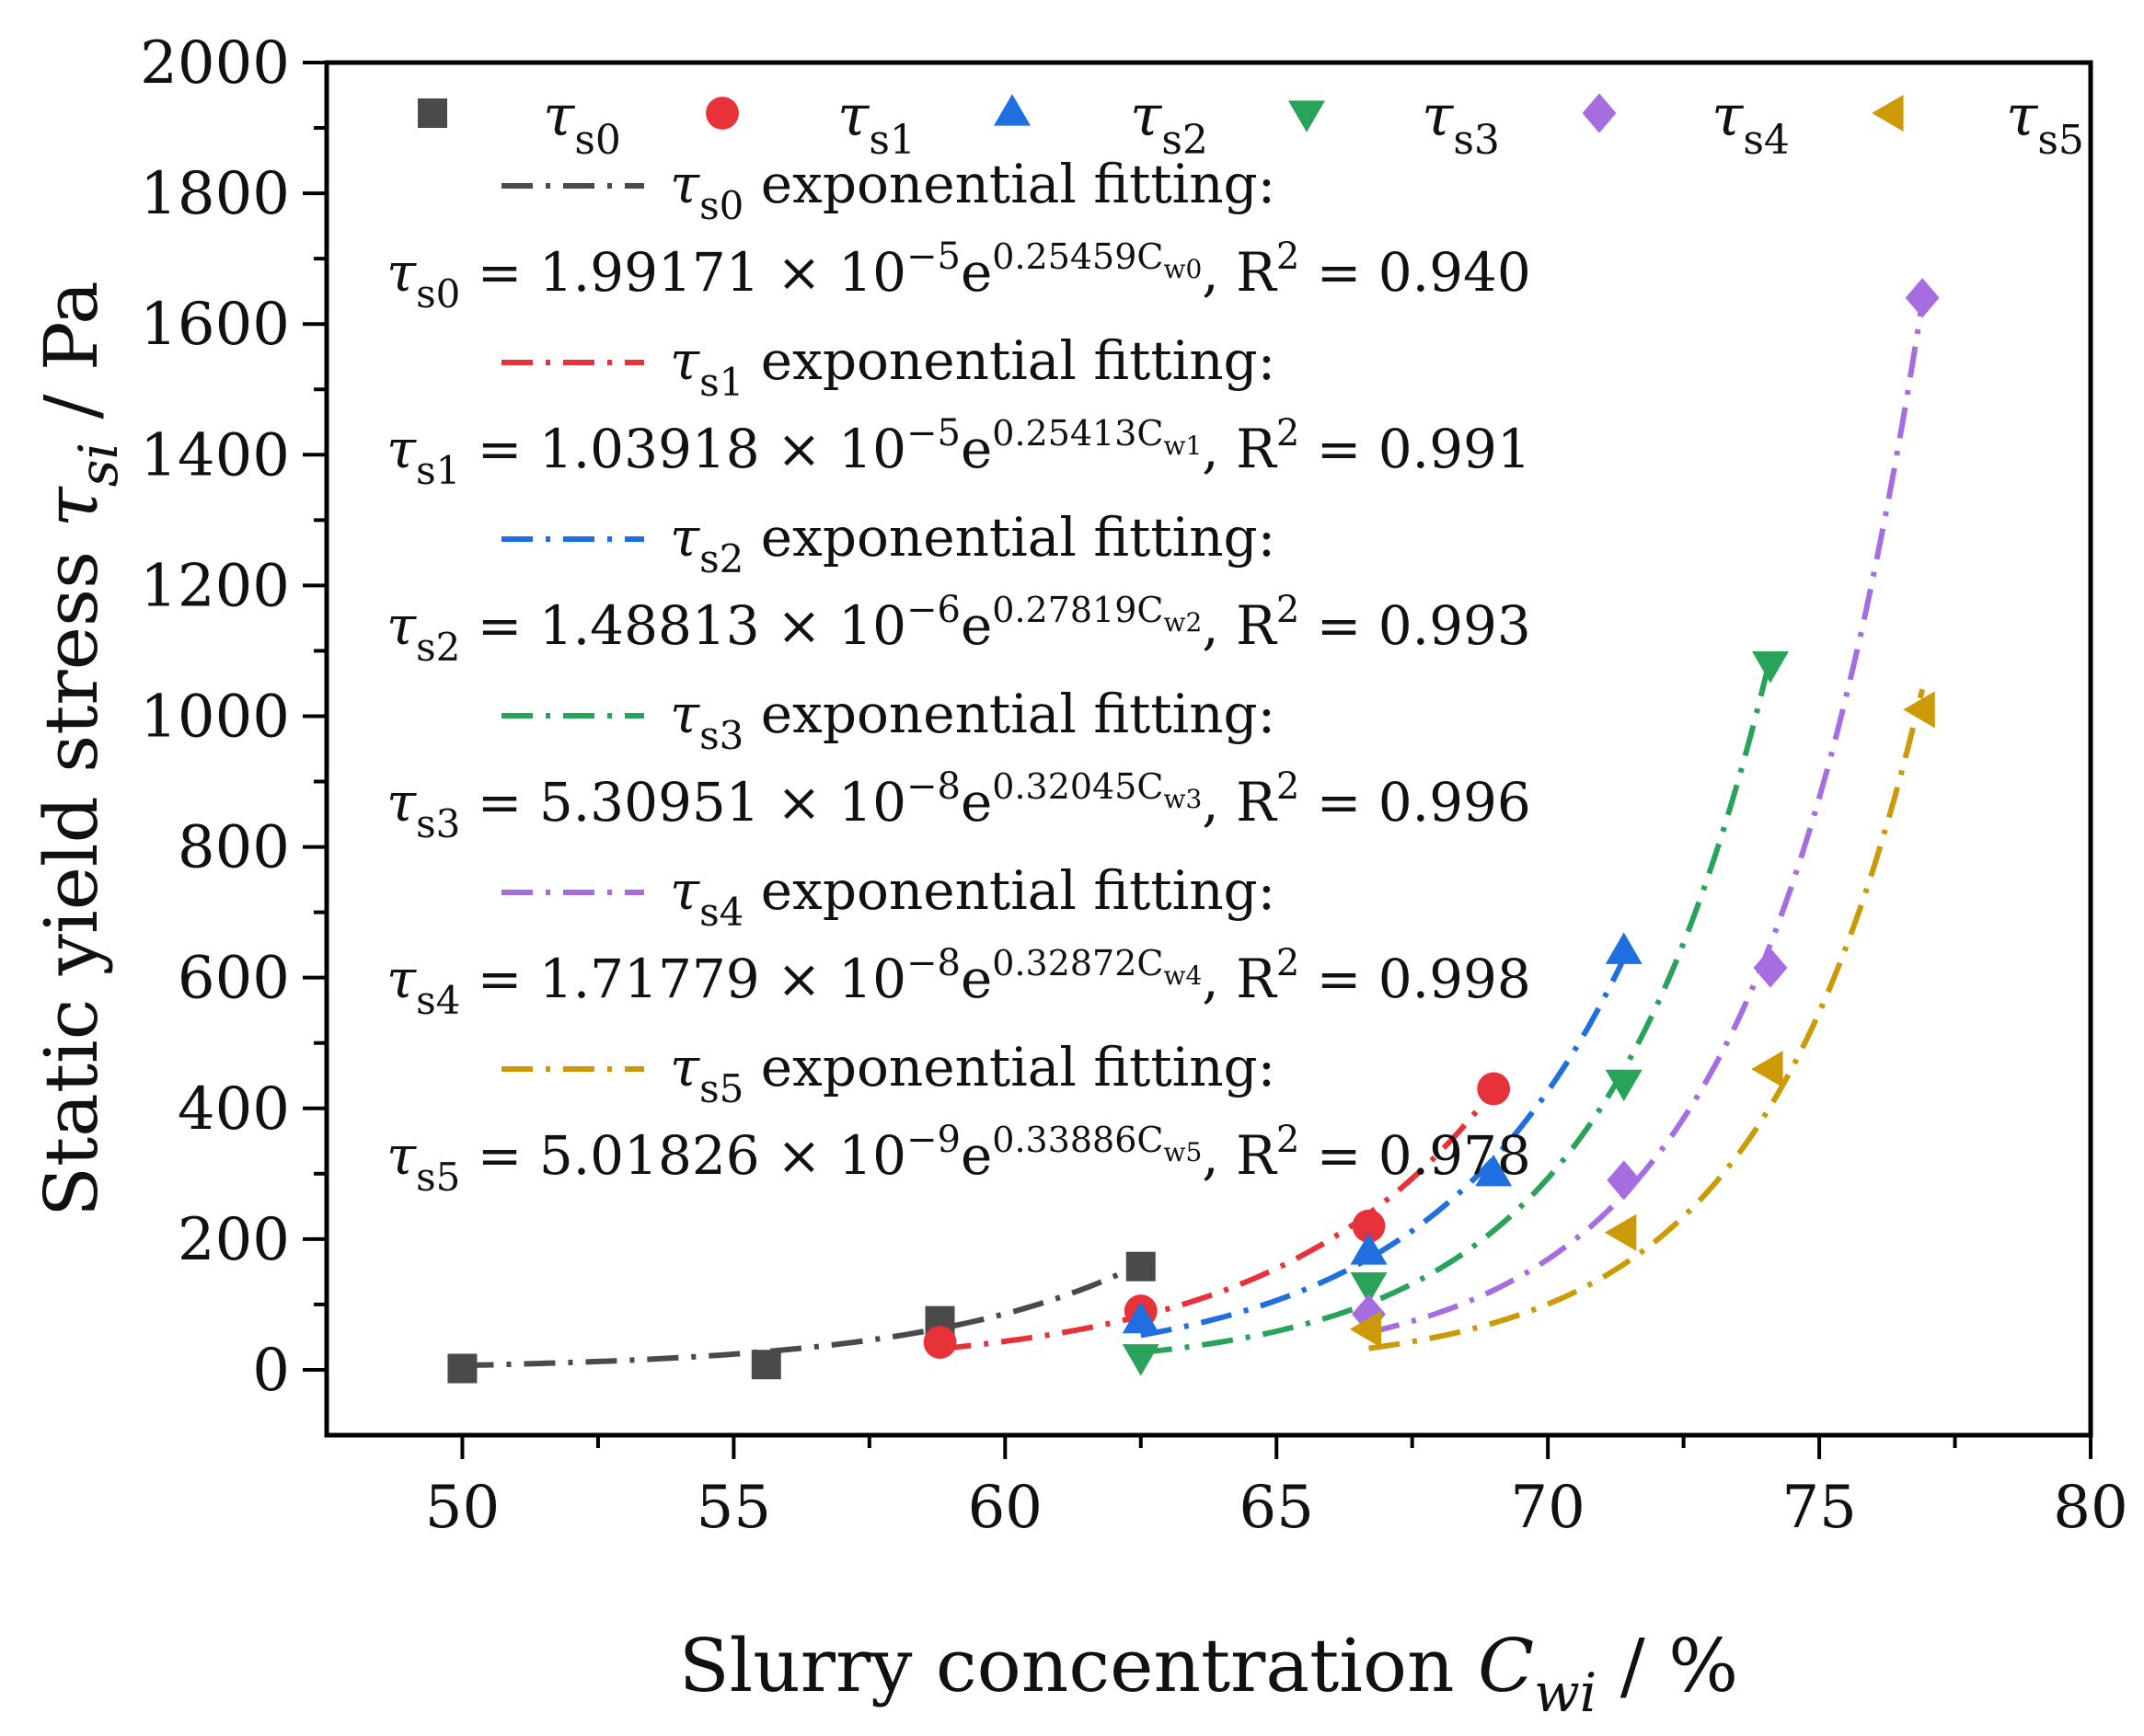 The height and width of the screenshot is (1736, 2144). I want to click on legend-fit-title-s2: τs2 exponential fitting:, so click(973, 543).